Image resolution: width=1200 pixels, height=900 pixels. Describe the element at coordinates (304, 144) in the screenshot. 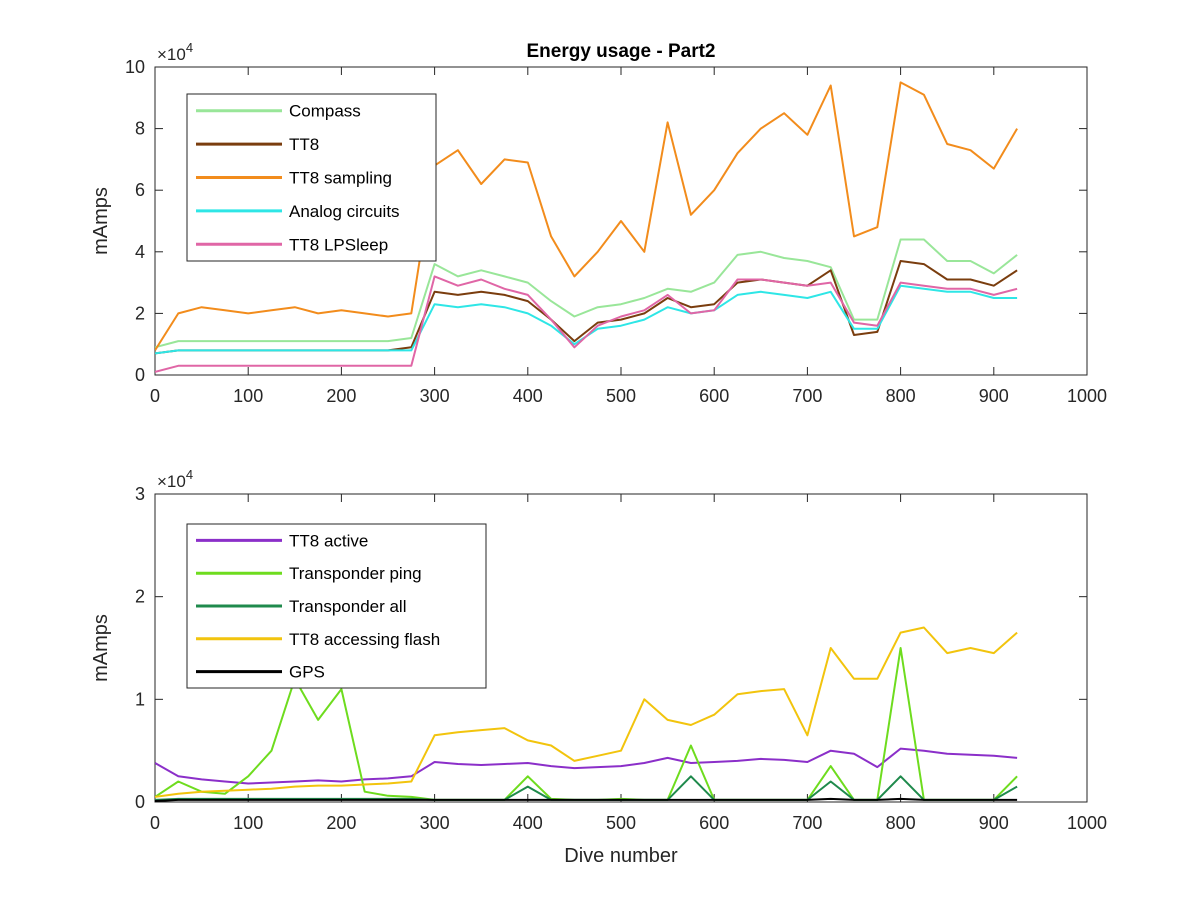

I see `legend-label: TT8` at that location.